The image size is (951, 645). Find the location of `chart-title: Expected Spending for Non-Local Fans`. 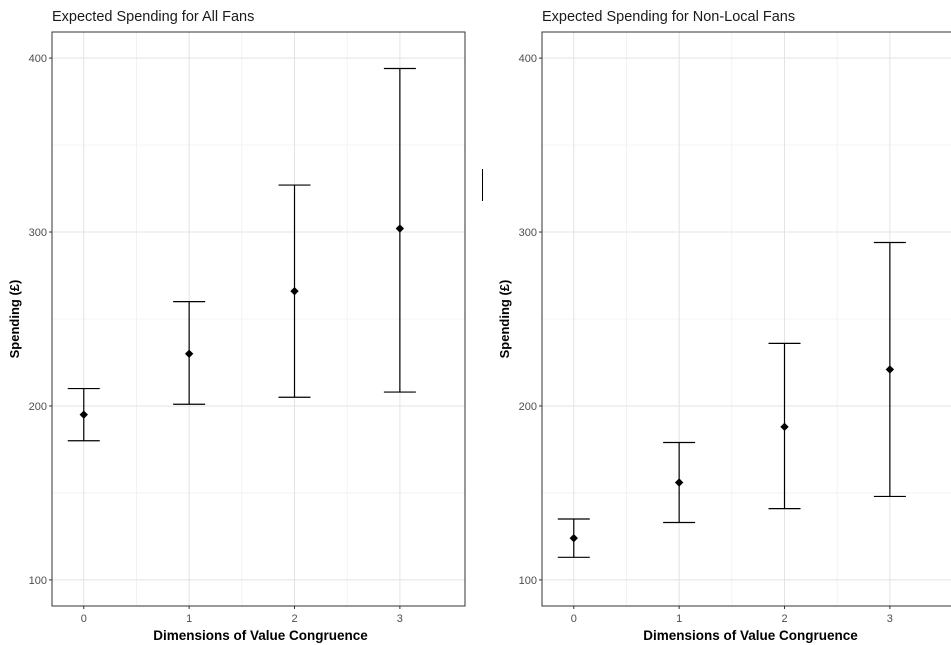

chart-title: Expected Spending for Non-Local Fans is located at coordinates (669, 17).